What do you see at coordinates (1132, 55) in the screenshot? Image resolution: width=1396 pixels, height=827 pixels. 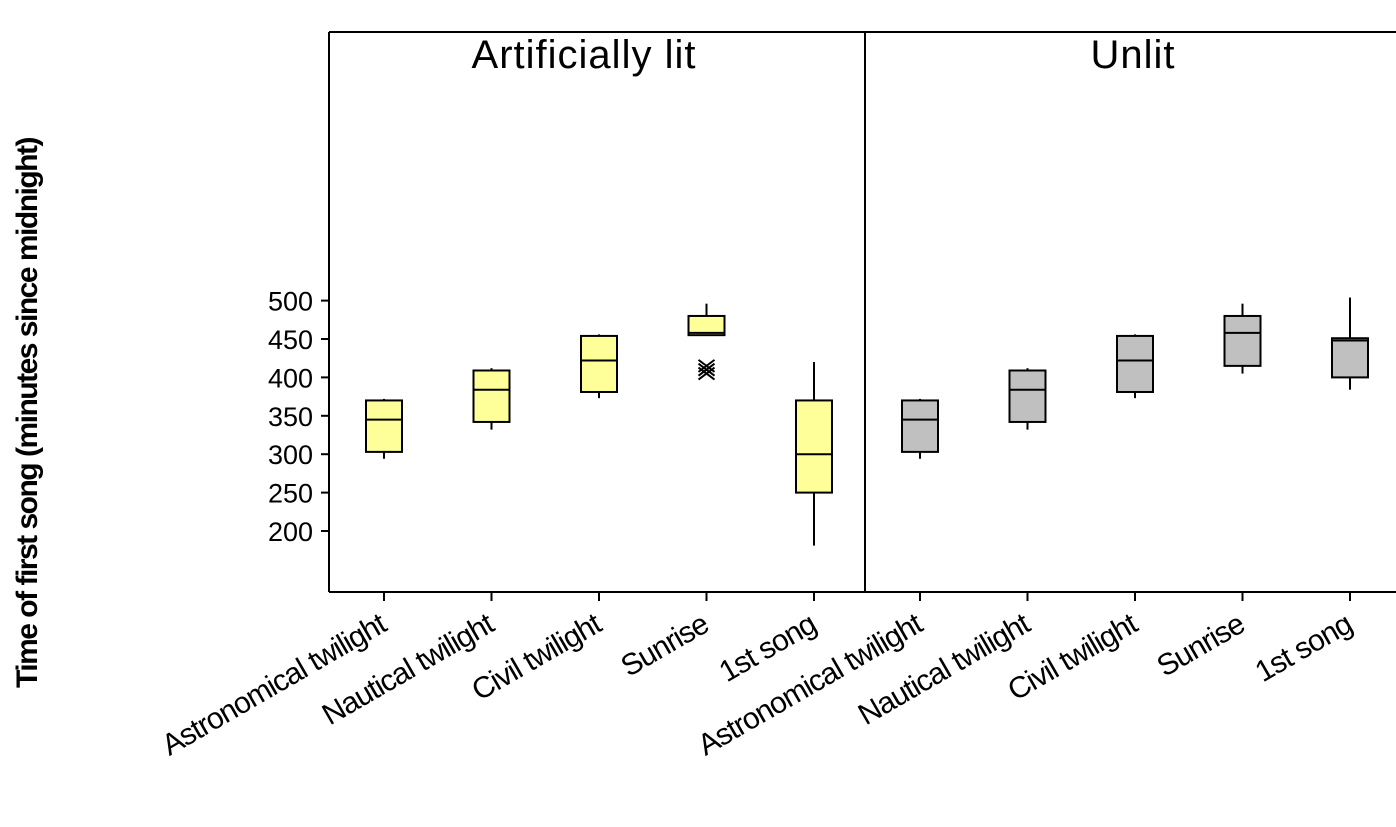 I see `panel-title: Unlit` at bounding box center [1132, 55].